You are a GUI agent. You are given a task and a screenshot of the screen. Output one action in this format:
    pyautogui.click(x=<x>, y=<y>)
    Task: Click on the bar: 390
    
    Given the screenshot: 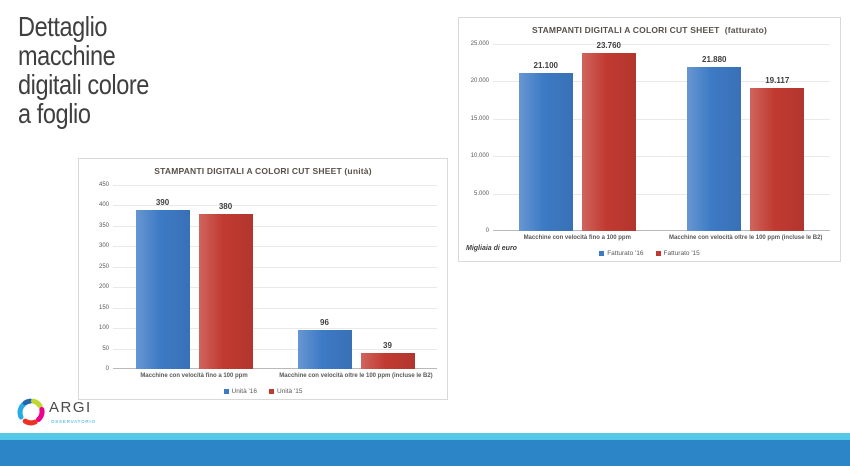 What is the action you would take?
    pyautogui.click(x=162, y=283)
    